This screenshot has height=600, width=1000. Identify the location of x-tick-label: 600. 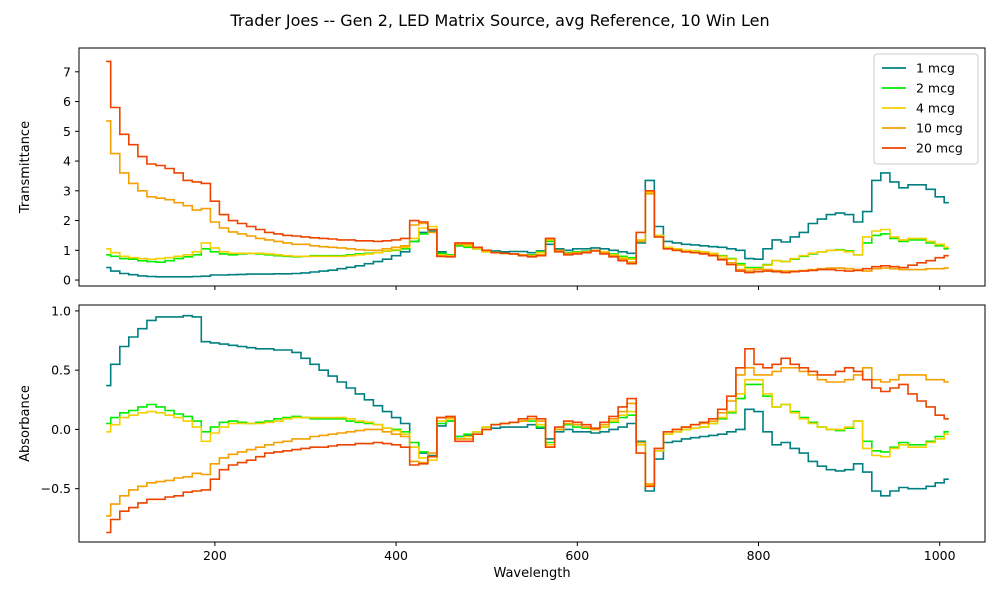
(577, 555).